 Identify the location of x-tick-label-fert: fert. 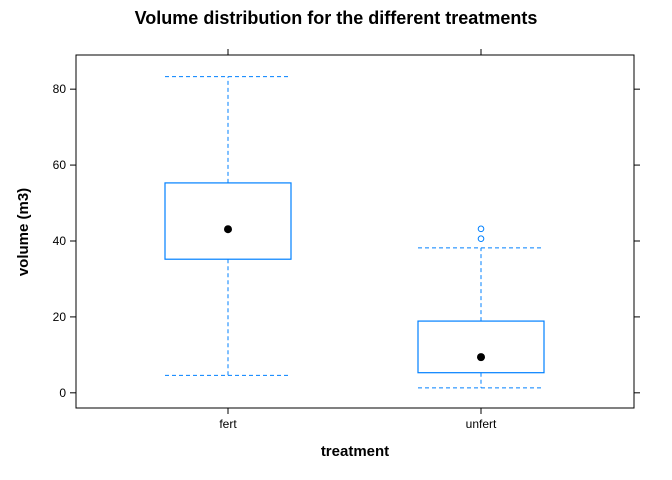
(228, 424).